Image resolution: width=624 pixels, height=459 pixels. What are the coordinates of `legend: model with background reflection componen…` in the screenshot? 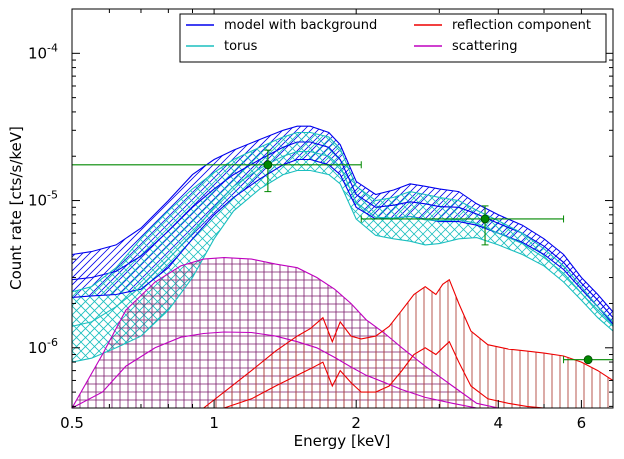 It's located at (393, 38).